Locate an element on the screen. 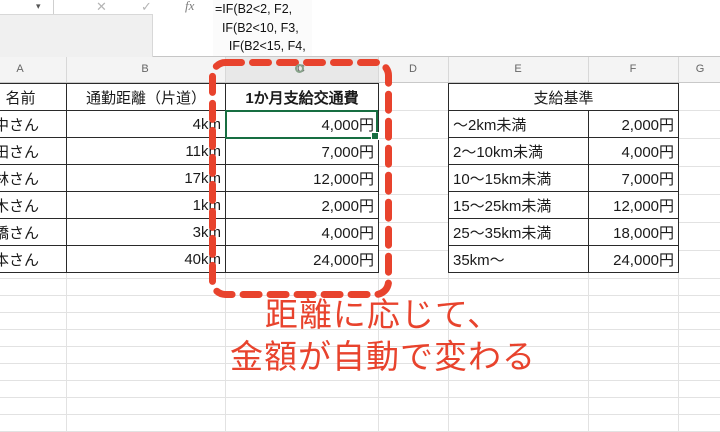  cell-amount: 2,000円 is located at coordinates (633, 124).